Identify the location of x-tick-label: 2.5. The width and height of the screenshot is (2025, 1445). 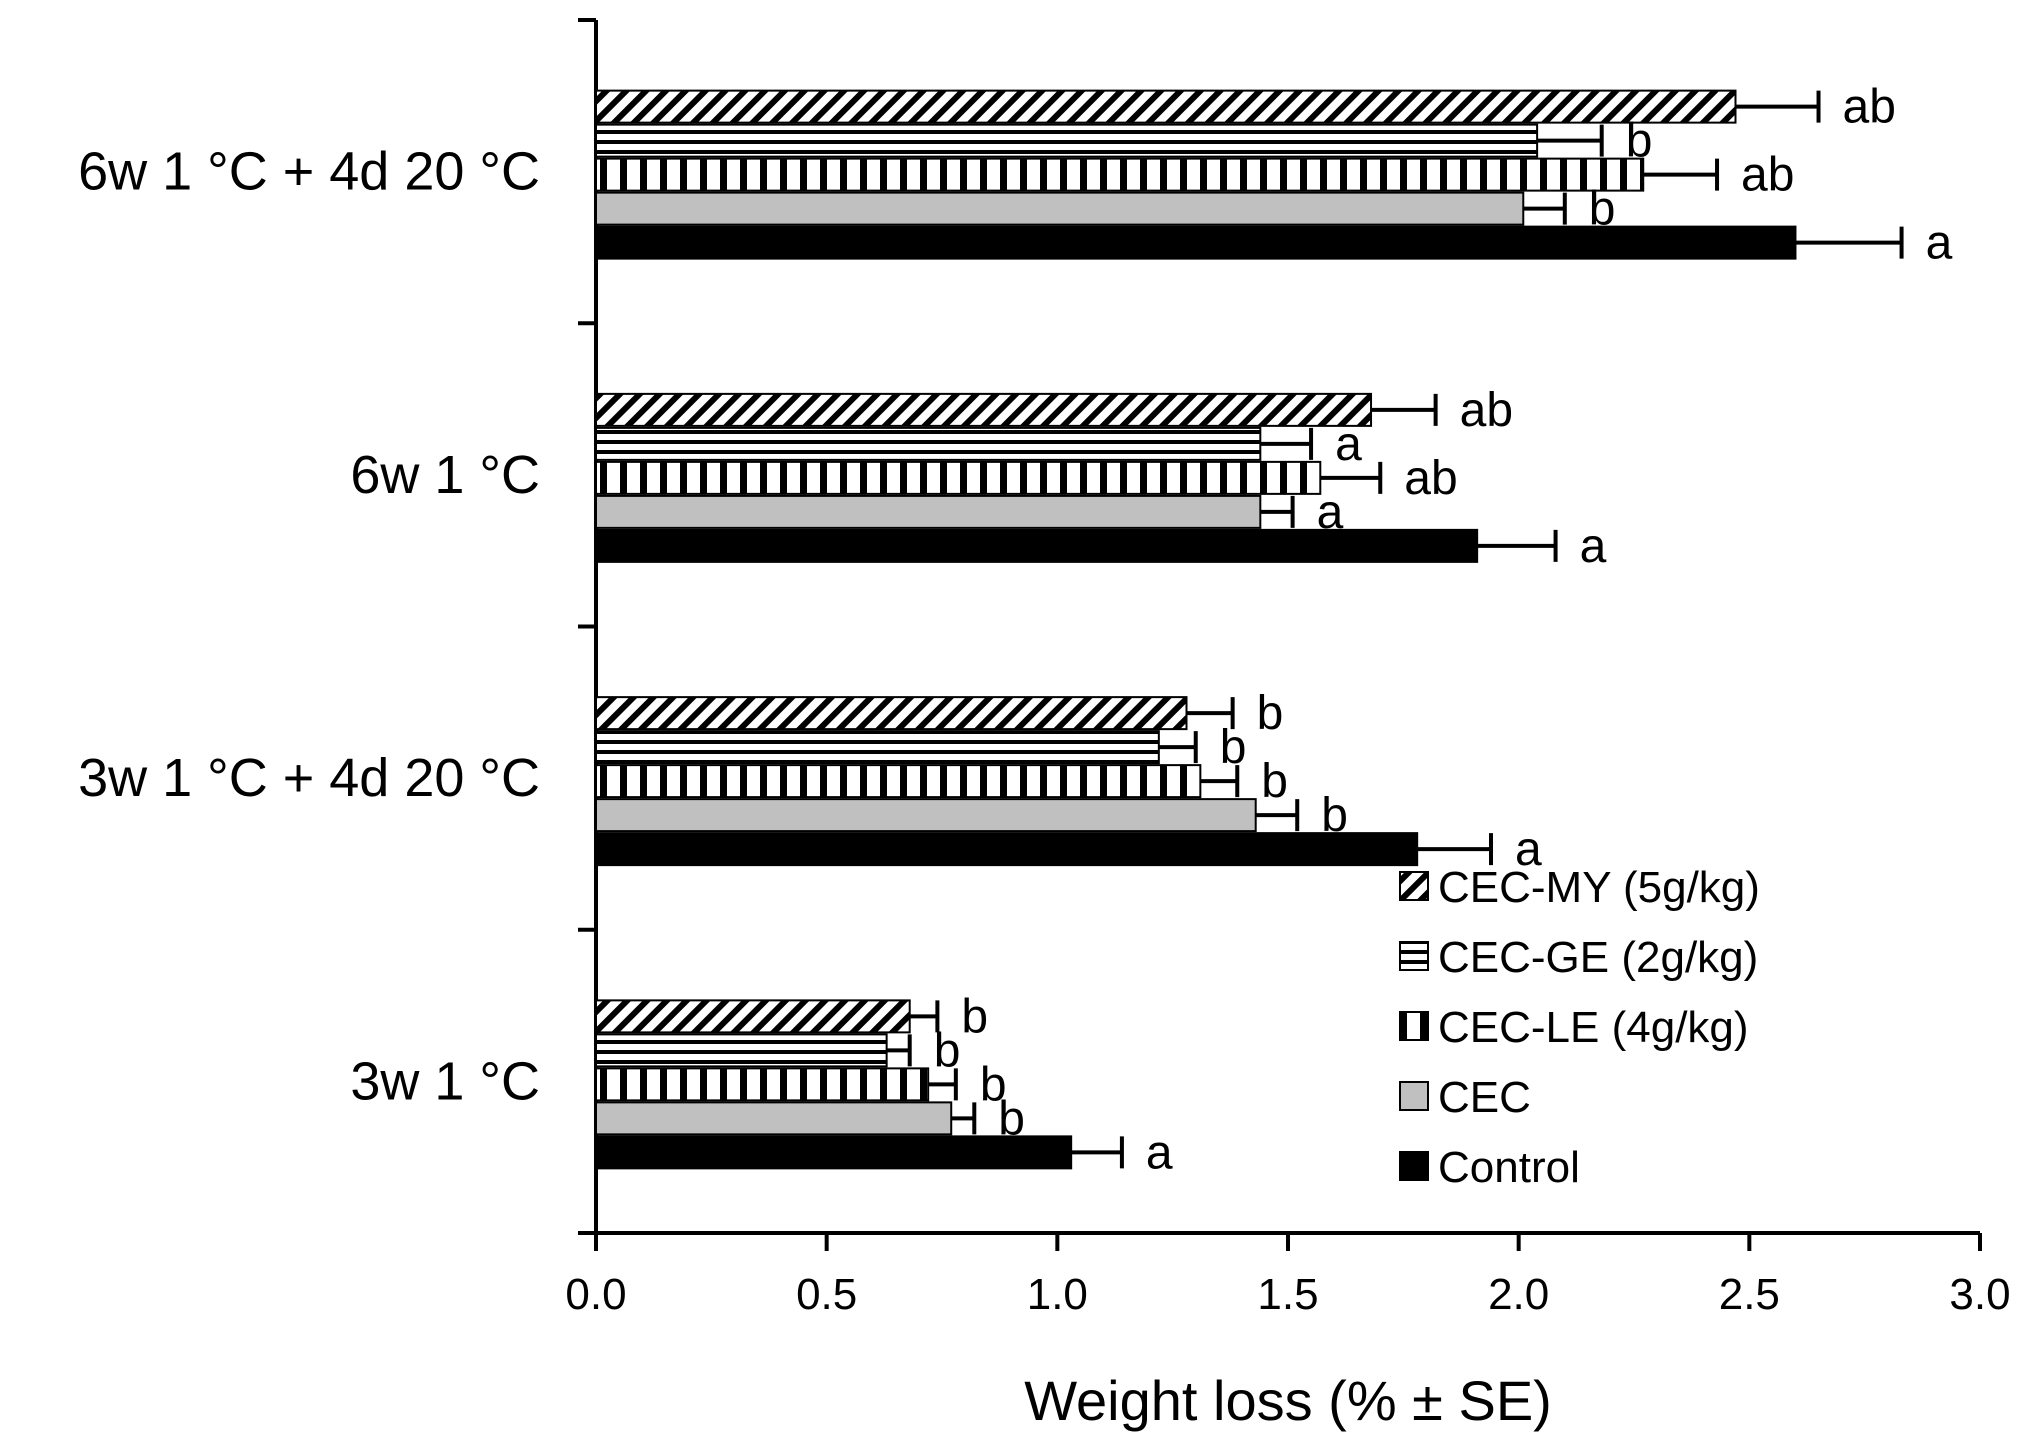
(1749, 1294).